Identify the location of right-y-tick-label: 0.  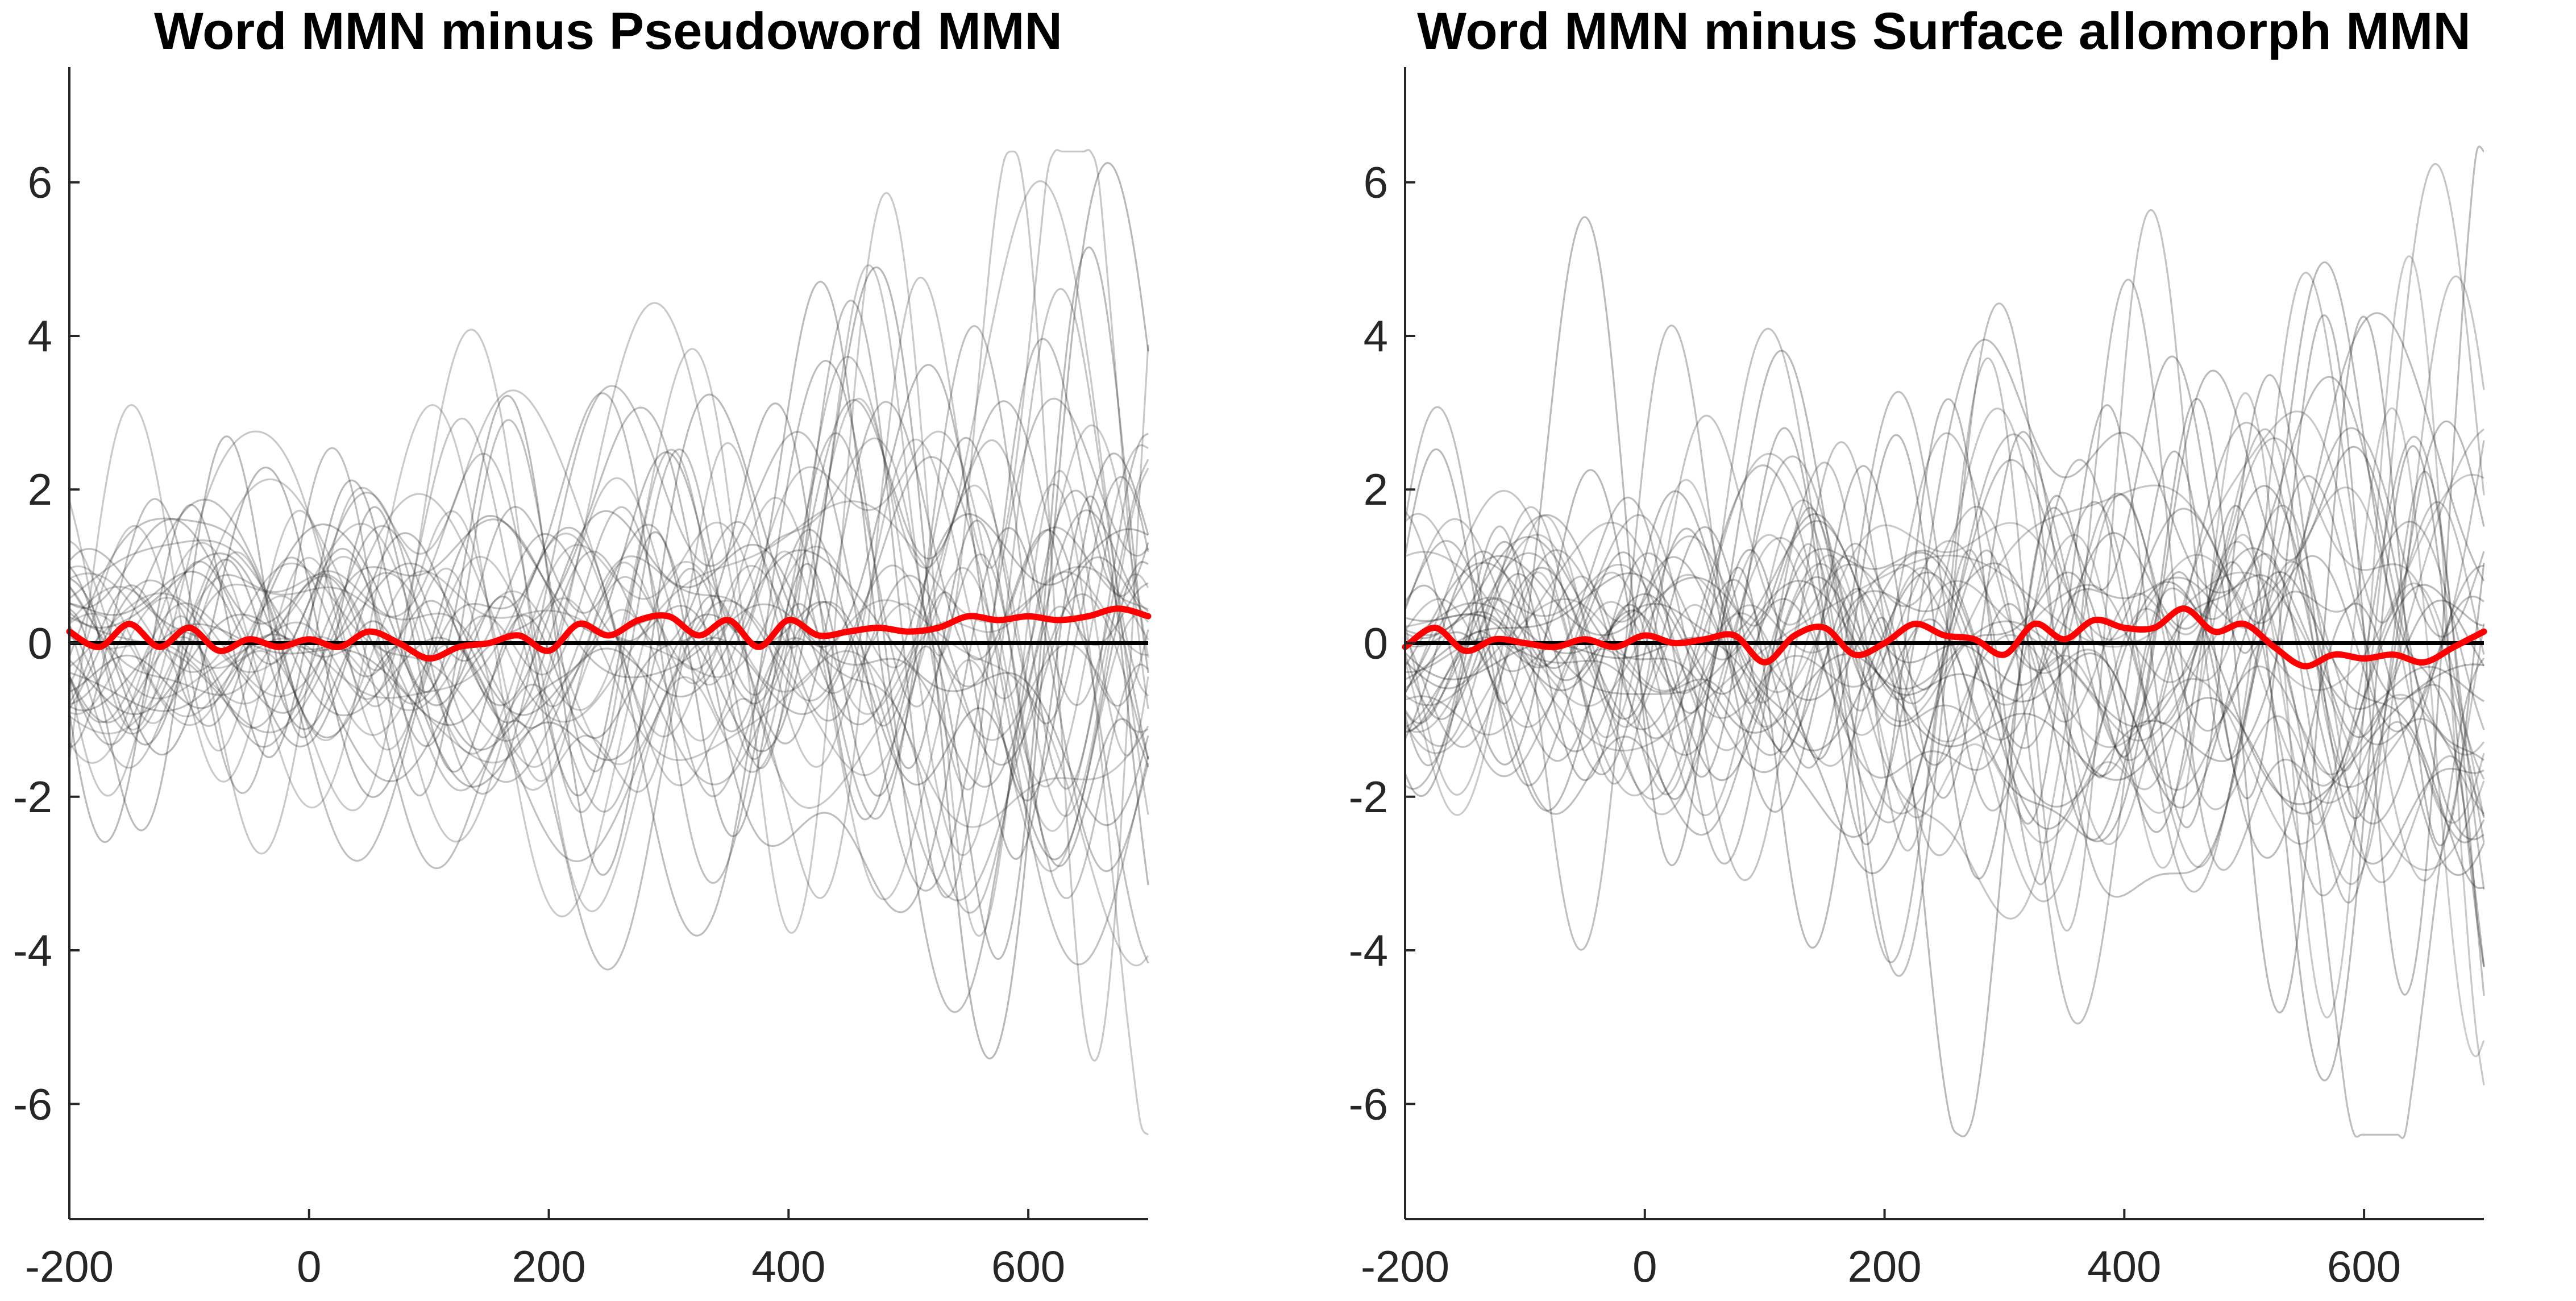
(1376, 643).